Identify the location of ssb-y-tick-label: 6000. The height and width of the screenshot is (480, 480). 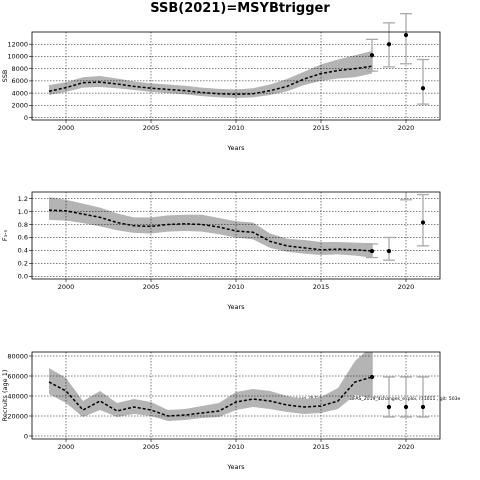
(19, 81).